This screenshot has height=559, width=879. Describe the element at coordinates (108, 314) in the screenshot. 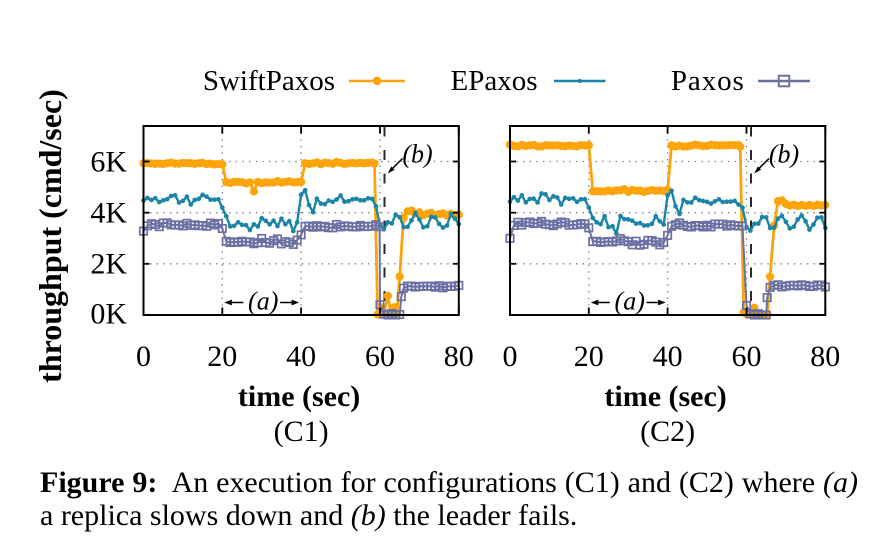

I see `svg-text: 0K` at that location.